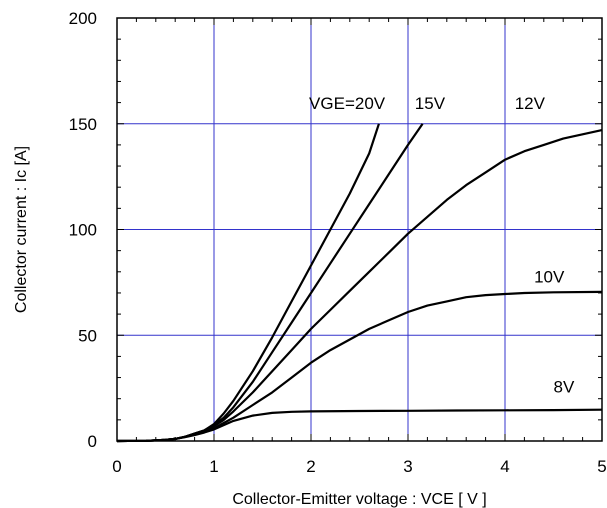 The height and width of the screenshot is (508, 607). What do you see at coordinates (430, 103) in the screenshot?
I see `curve-label: 15V` at bounding box center [430, 103].